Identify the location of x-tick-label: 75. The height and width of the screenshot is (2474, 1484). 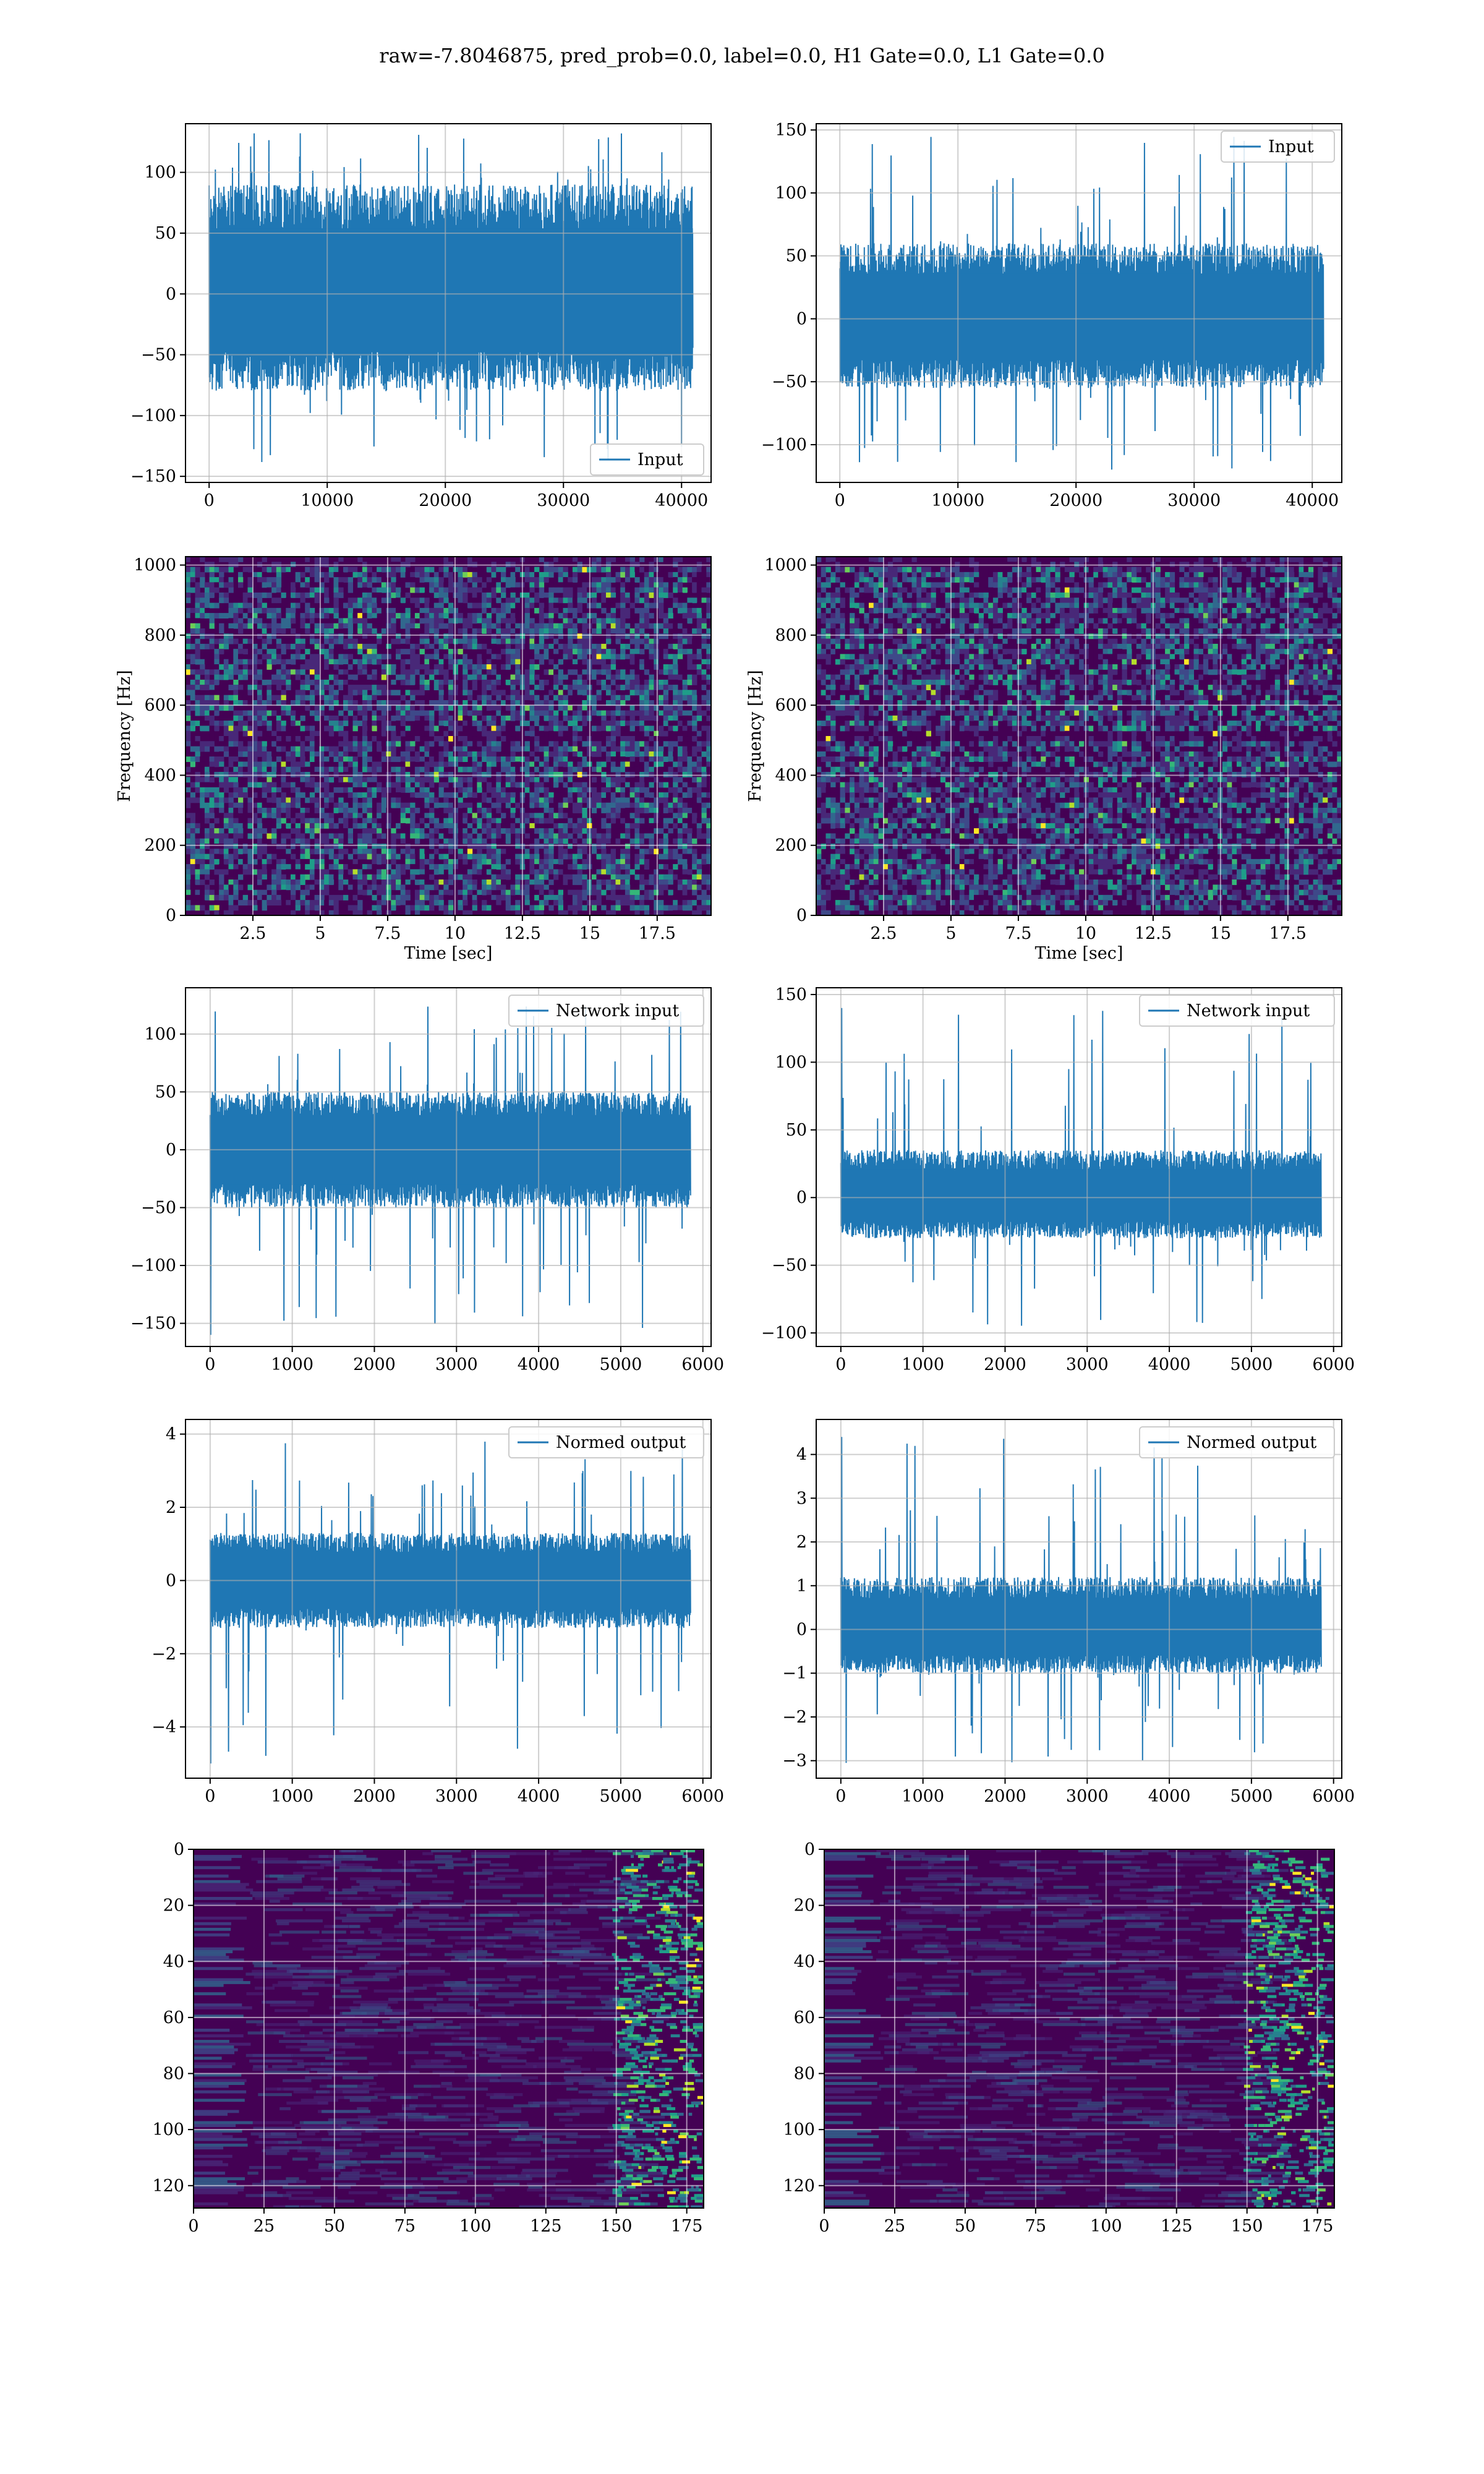
(1035, 2226).